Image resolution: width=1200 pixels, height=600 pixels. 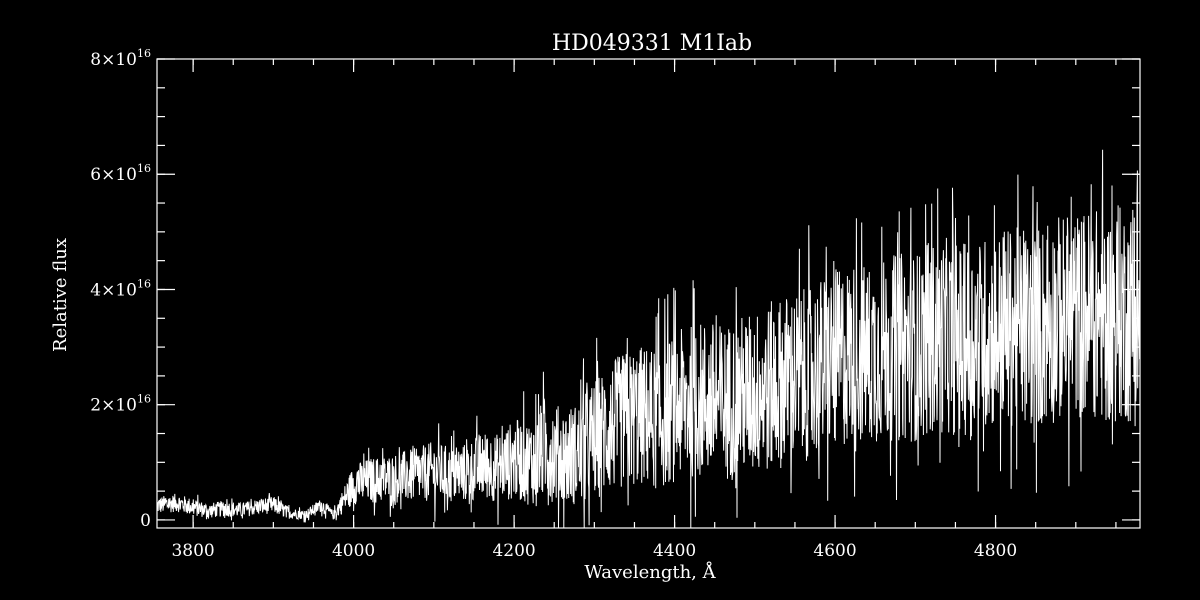 I want to click on y-tick-label: 0, so click(x=145, y=521).